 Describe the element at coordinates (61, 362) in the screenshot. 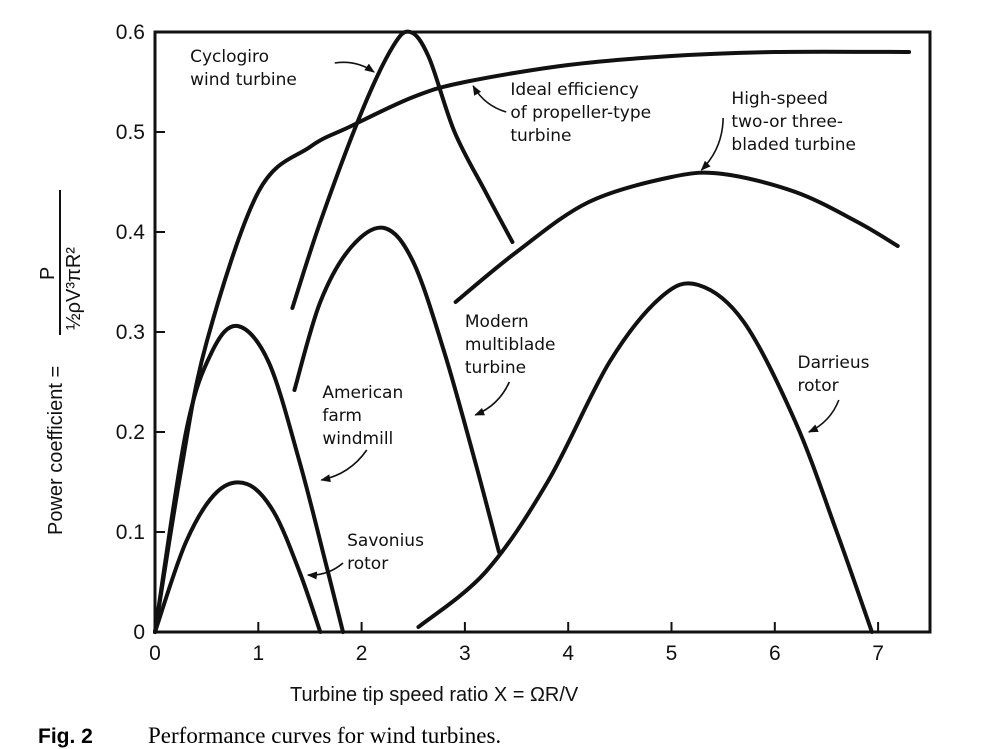

I see `y-axis-label: Power coefficient = P ½ρV³πR²` at that location.